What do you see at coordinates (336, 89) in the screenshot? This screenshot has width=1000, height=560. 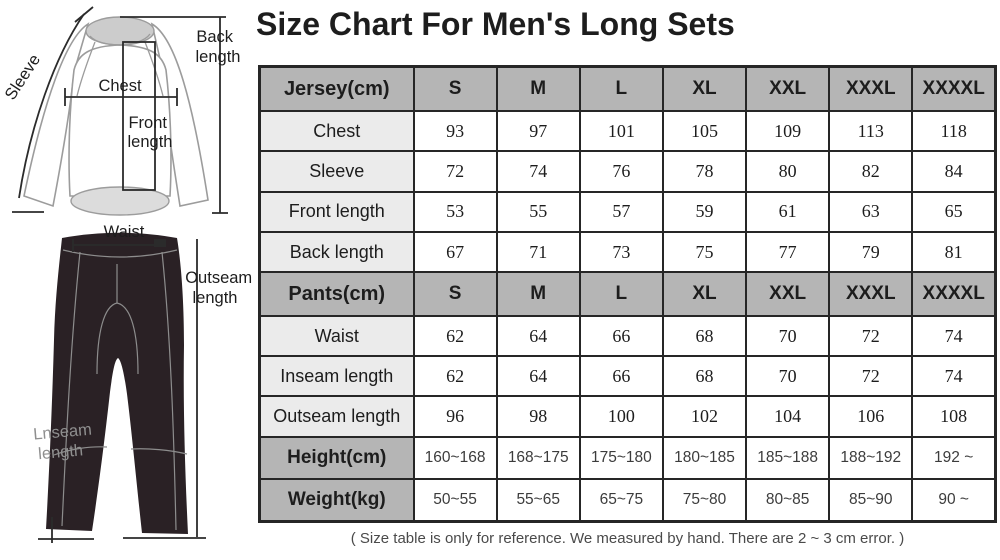 I see `row-label-jersey-cm: Jersey(cm)` at bounding box center [336, 89].